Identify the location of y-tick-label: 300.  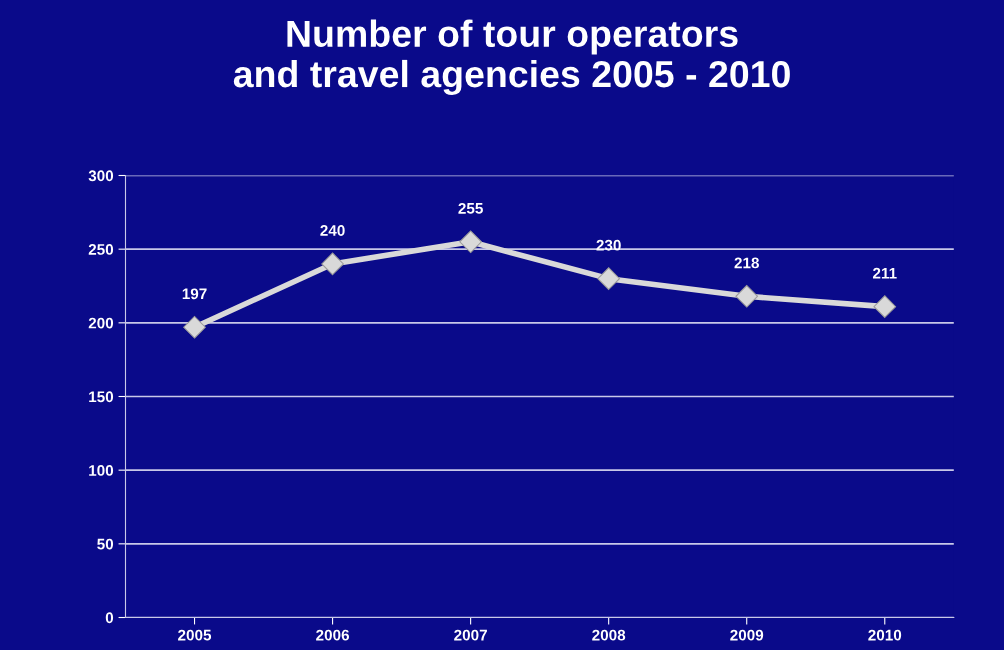
(101, 176).